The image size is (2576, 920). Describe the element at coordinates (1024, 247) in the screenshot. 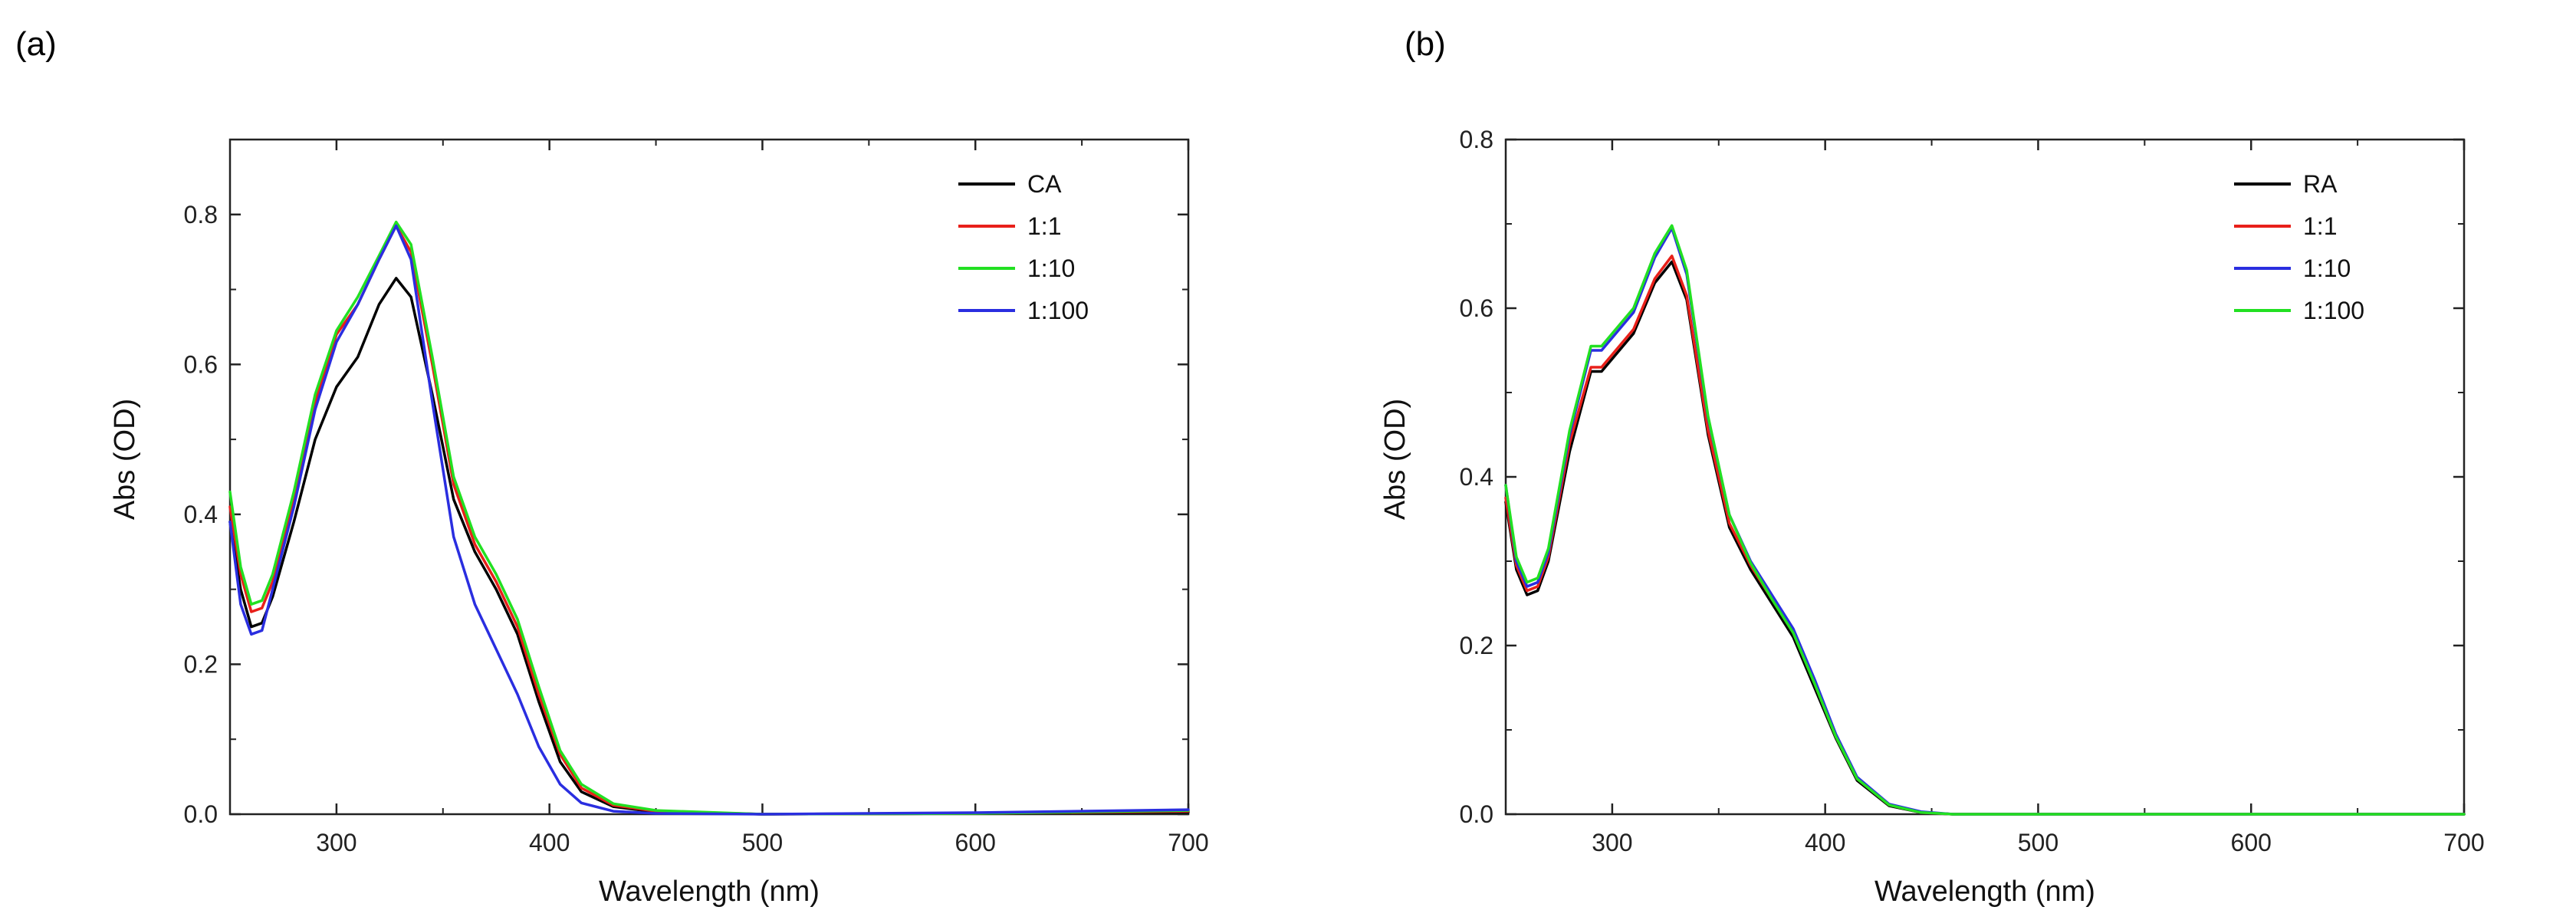

I see `legend: CA 1:1 1:10 1:100` at that location.